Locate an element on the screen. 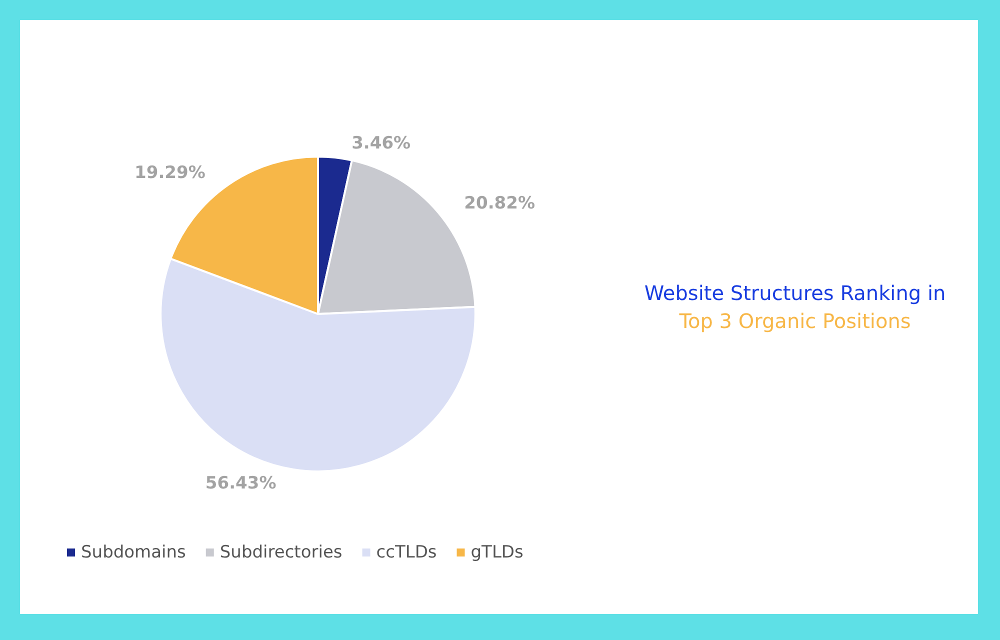 This screenshot has height=640, width=1000. legend-label: Subdomains is located at coordinates (133, 552).